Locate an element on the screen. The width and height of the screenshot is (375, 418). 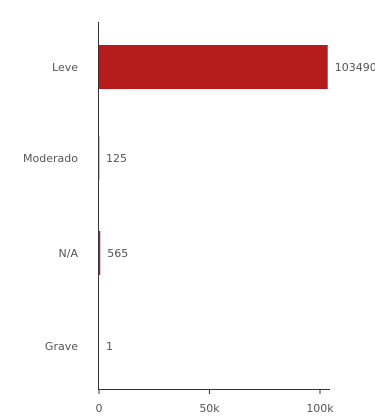
x-ticks-group: 0 50k 100k is located at coordinates (215, 402).